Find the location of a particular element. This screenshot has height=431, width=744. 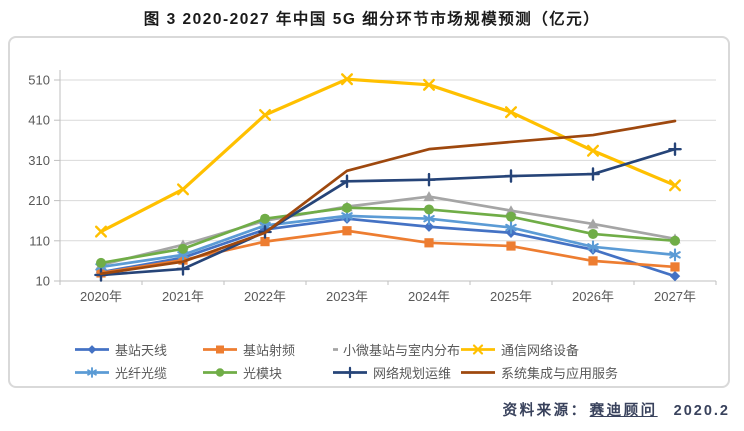

y-axis-label: 310 is located at coordinates (39, 160).